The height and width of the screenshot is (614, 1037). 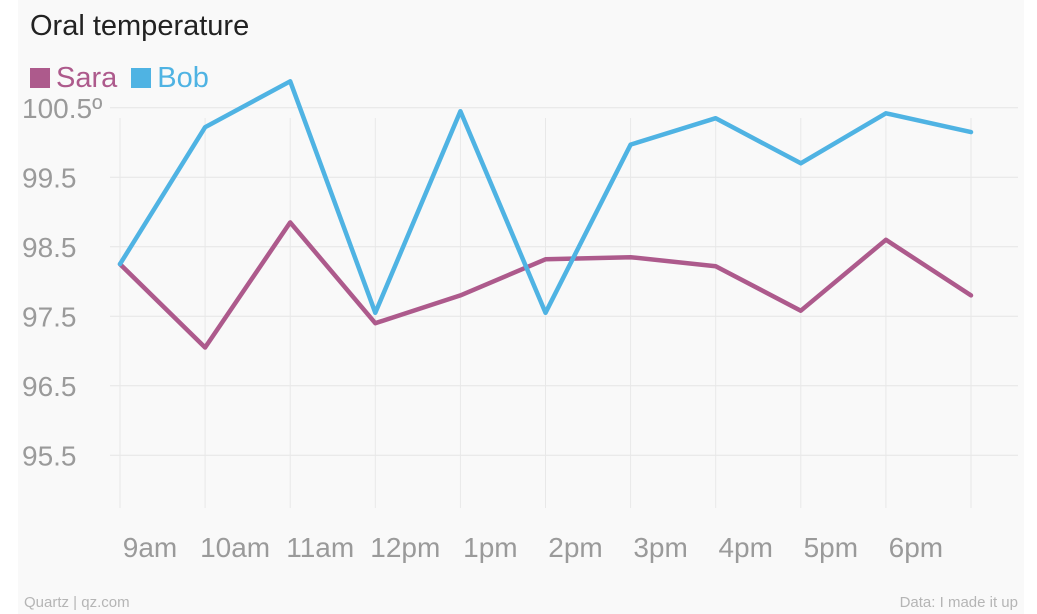 I want to click on legend-item-sara: Sara, so click(x=73, y=78).